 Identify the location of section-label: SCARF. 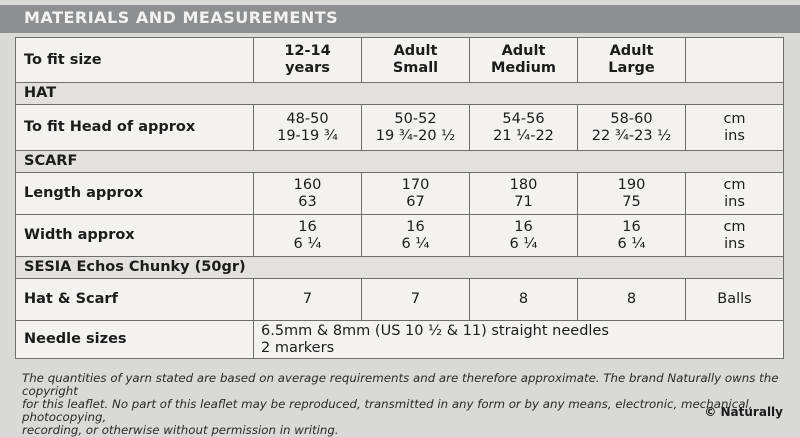
(399, 161).